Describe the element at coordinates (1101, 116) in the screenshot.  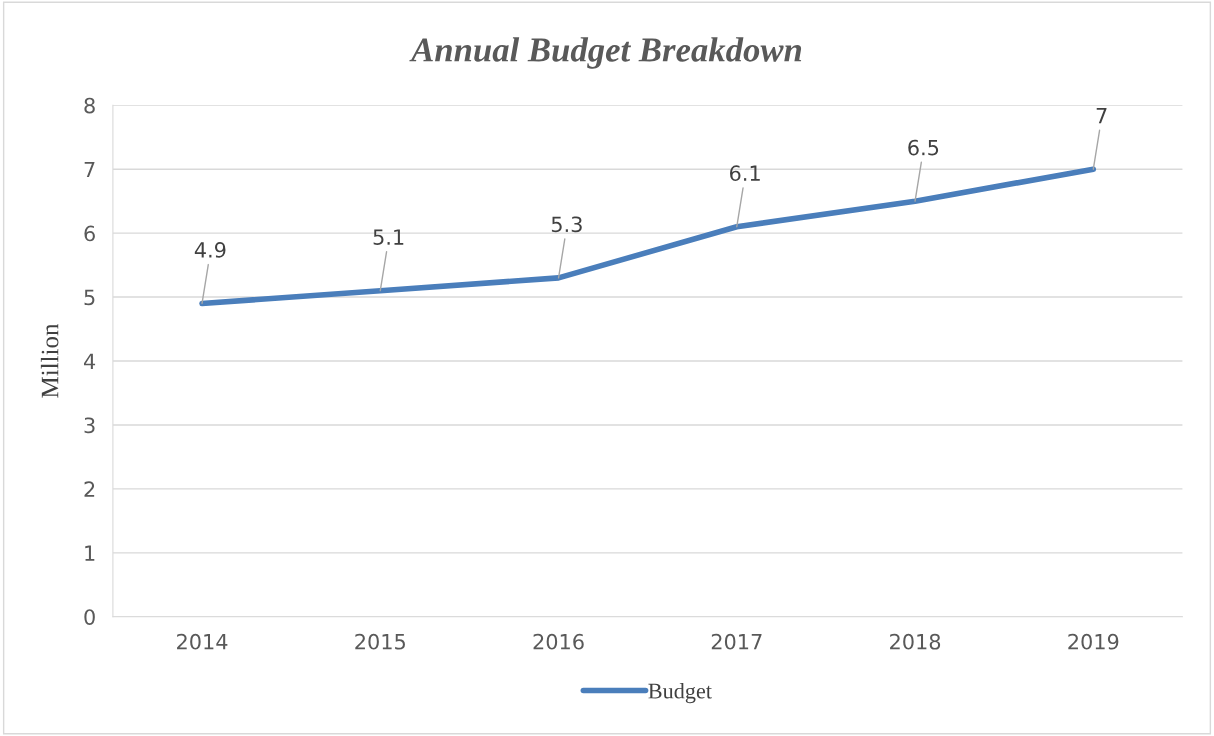
I see `data-label: 7` at that location.